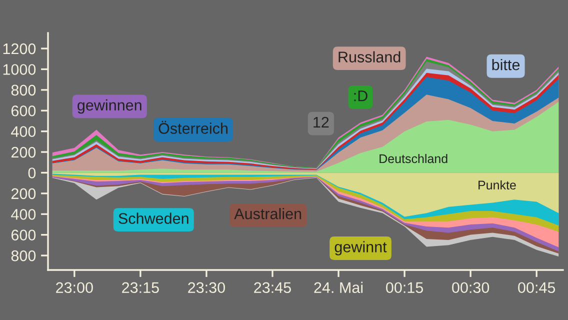 This screenshot has width=568, height=320. Describe the element at coordinates (497, 185) in the screenshot. I see `series-label: Punkte` at that location.